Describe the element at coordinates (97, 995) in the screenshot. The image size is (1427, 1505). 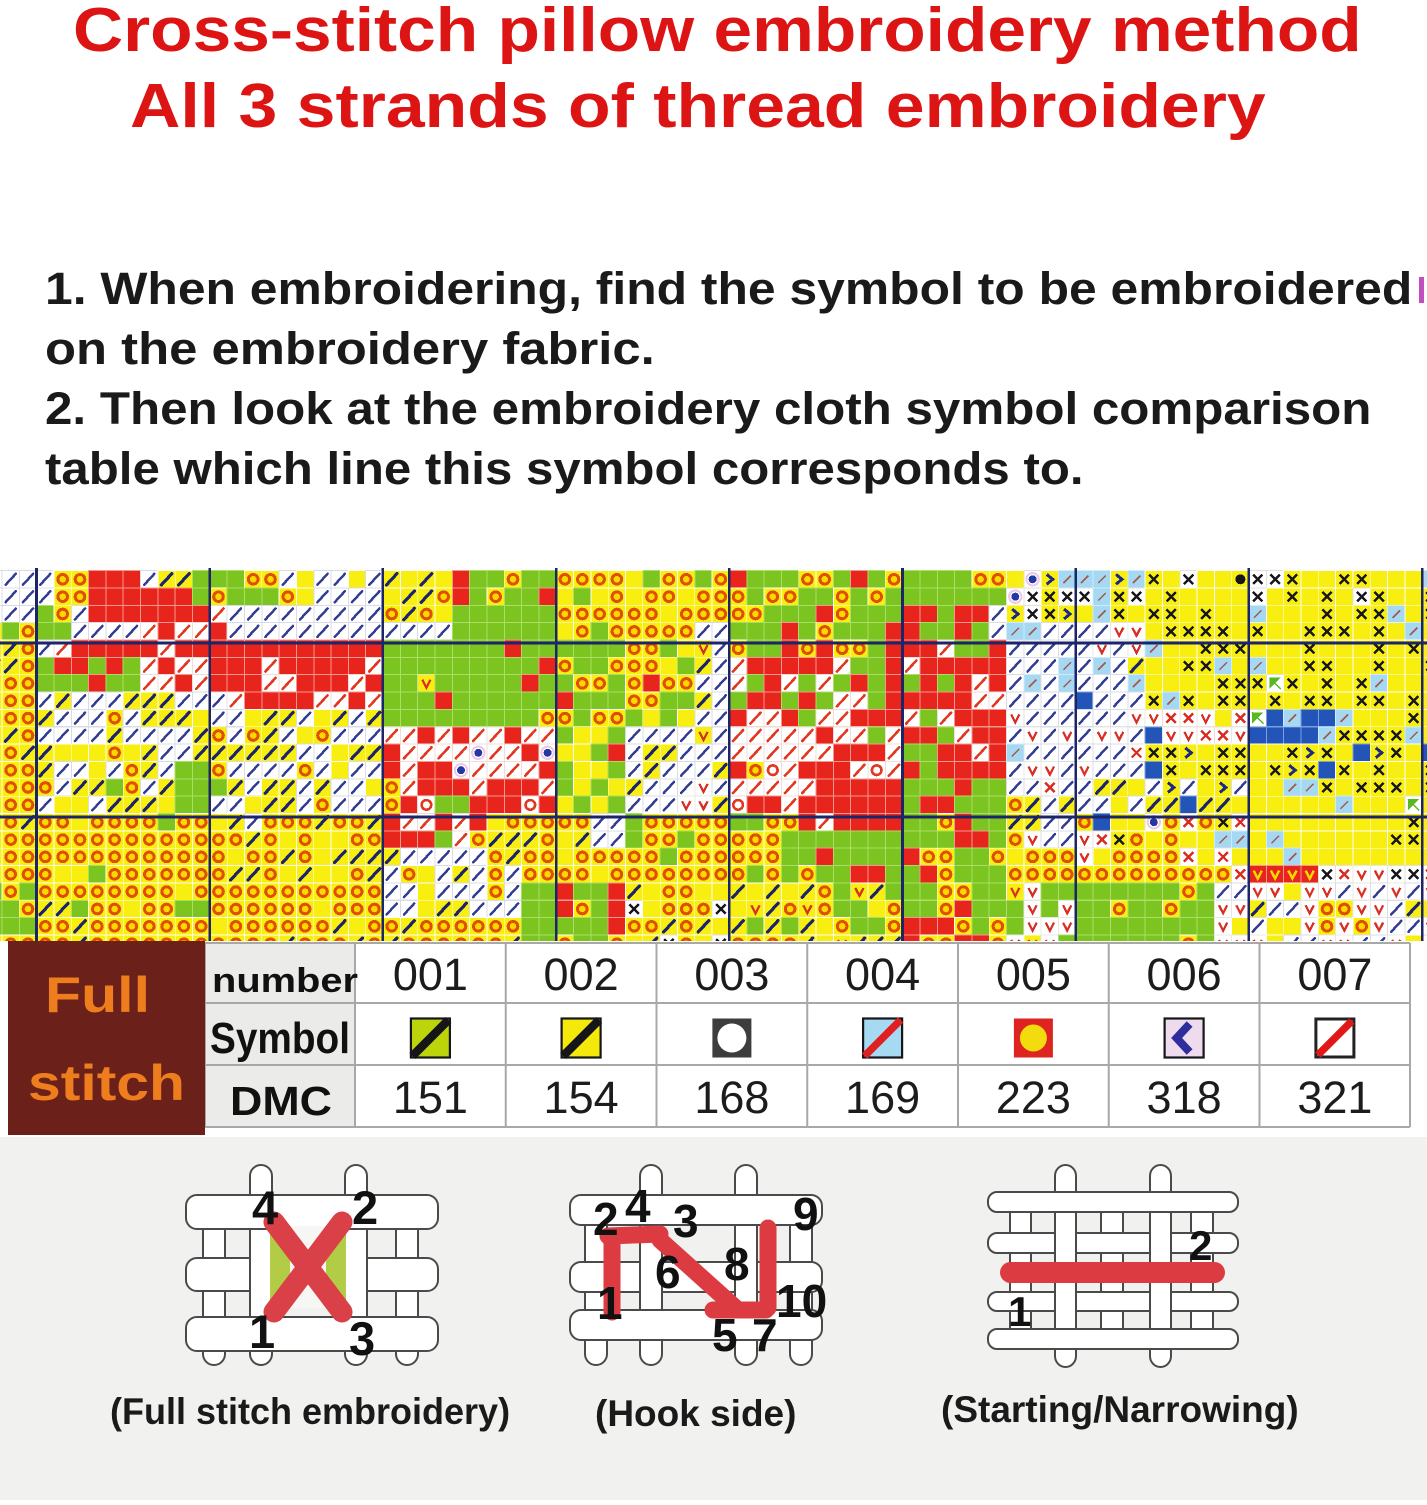
I see `svg-text: Full` at that location.